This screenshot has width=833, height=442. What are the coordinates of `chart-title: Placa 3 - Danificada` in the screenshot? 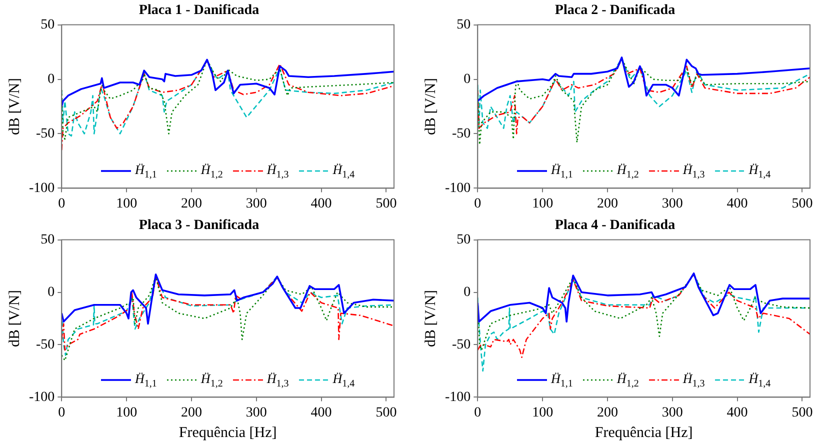 It's located at (199, 226).